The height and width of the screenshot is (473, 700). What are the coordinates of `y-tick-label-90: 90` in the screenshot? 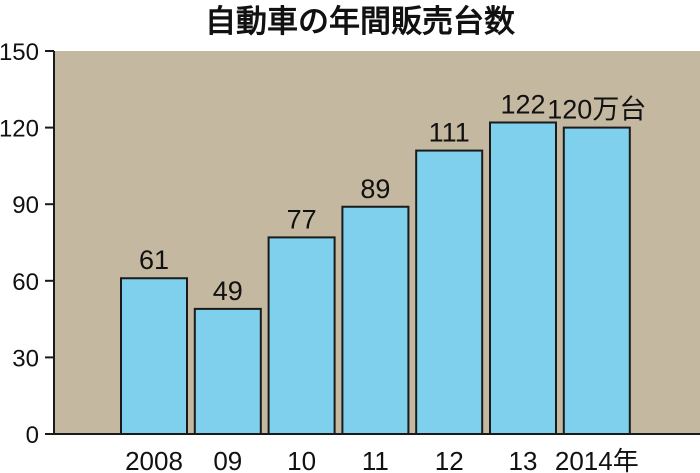 It's located at (25, 205).